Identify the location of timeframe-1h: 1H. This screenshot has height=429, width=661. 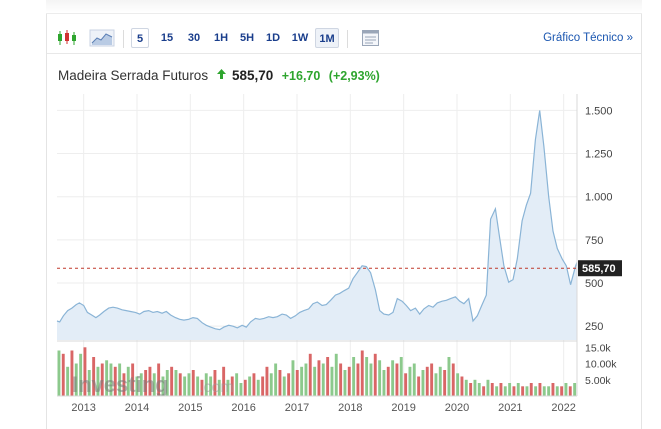
(221, 38).